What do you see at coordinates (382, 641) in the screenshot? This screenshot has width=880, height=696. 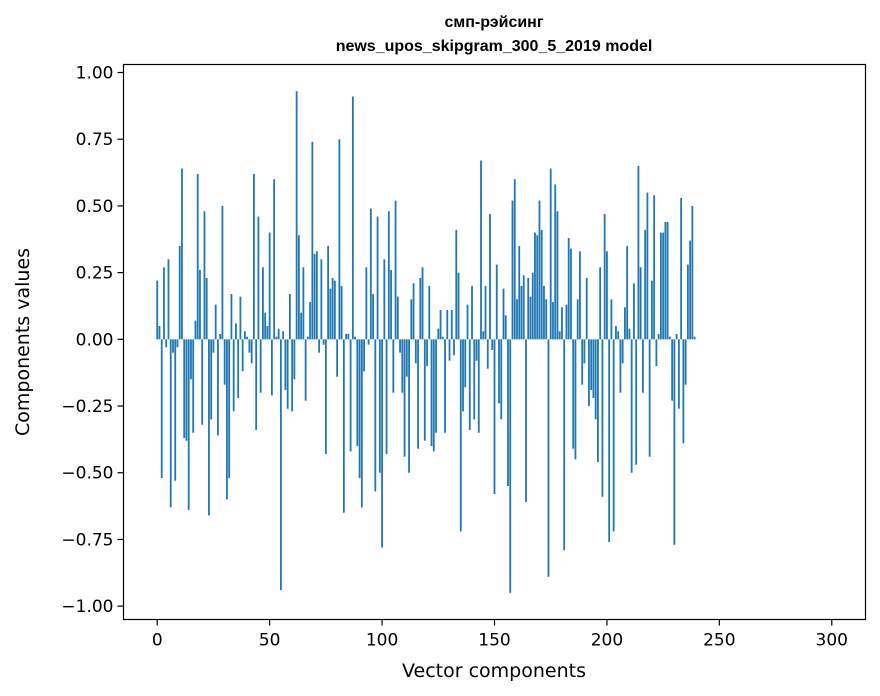 I see `x-tick-label: 100` at bounding box center [382, 641].